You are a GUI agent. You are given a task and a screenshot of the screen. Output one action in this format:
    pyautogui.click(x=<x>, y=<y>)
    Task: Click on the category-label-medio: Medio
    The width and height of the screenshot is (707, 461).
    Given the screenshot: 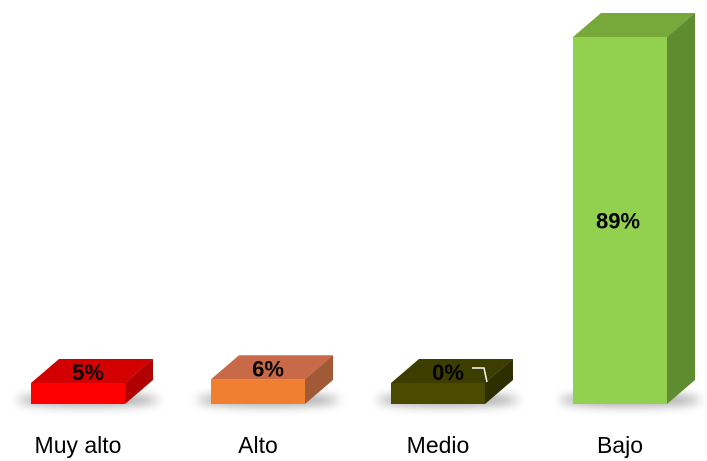 What is the action you would take?
    pyautogui.click(x=438, y=445)
    